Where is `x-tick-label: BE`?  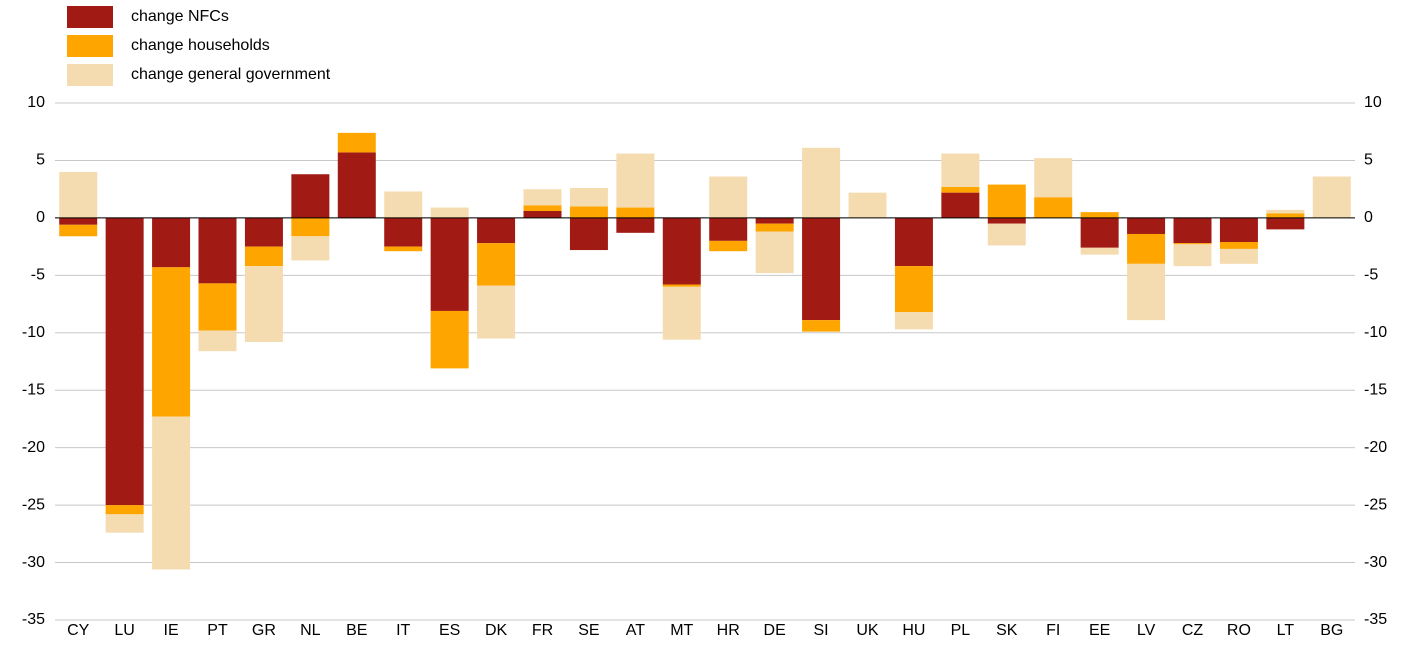 x-tick-label: BE is located at coordinates (356, 630).